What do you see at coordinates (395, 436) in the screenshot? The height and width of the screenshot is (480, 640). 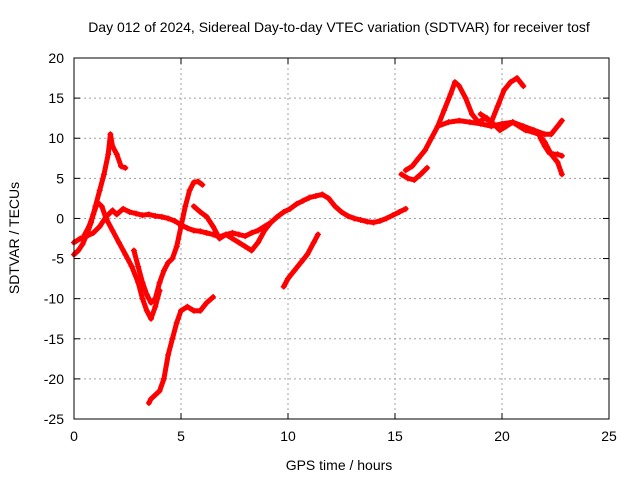 I see `x-tick-label: 15` at bounding box center [395, 436].